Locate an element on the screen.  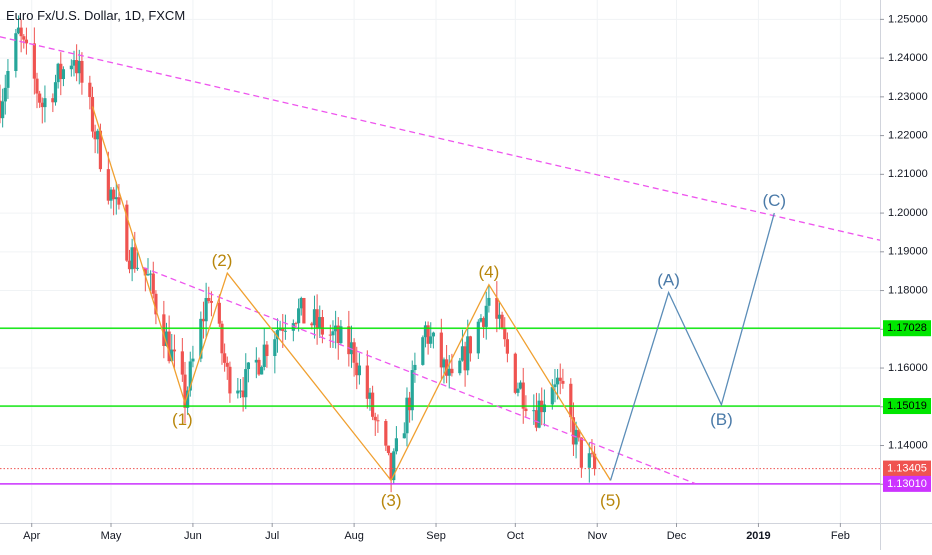
price-tick-label: 1.18000 is located at coordinates (908, 290).